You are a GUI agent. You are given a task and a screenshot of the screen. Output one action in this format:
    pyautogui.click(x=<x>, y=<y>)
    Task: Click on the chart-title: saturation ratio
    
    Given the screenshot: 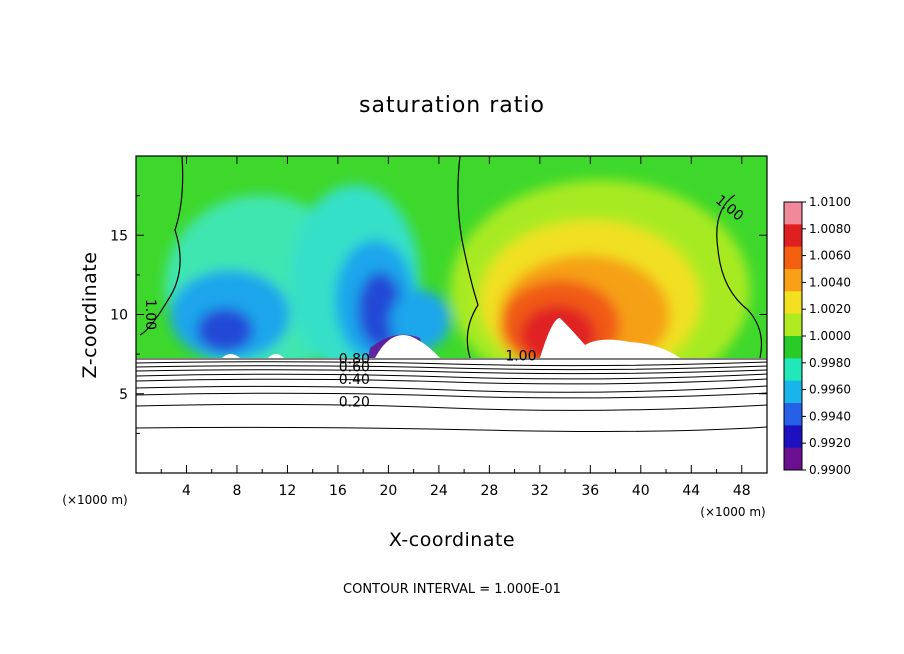 What is the action you would take?
    pyautogui.click(x=452, y=105)
    